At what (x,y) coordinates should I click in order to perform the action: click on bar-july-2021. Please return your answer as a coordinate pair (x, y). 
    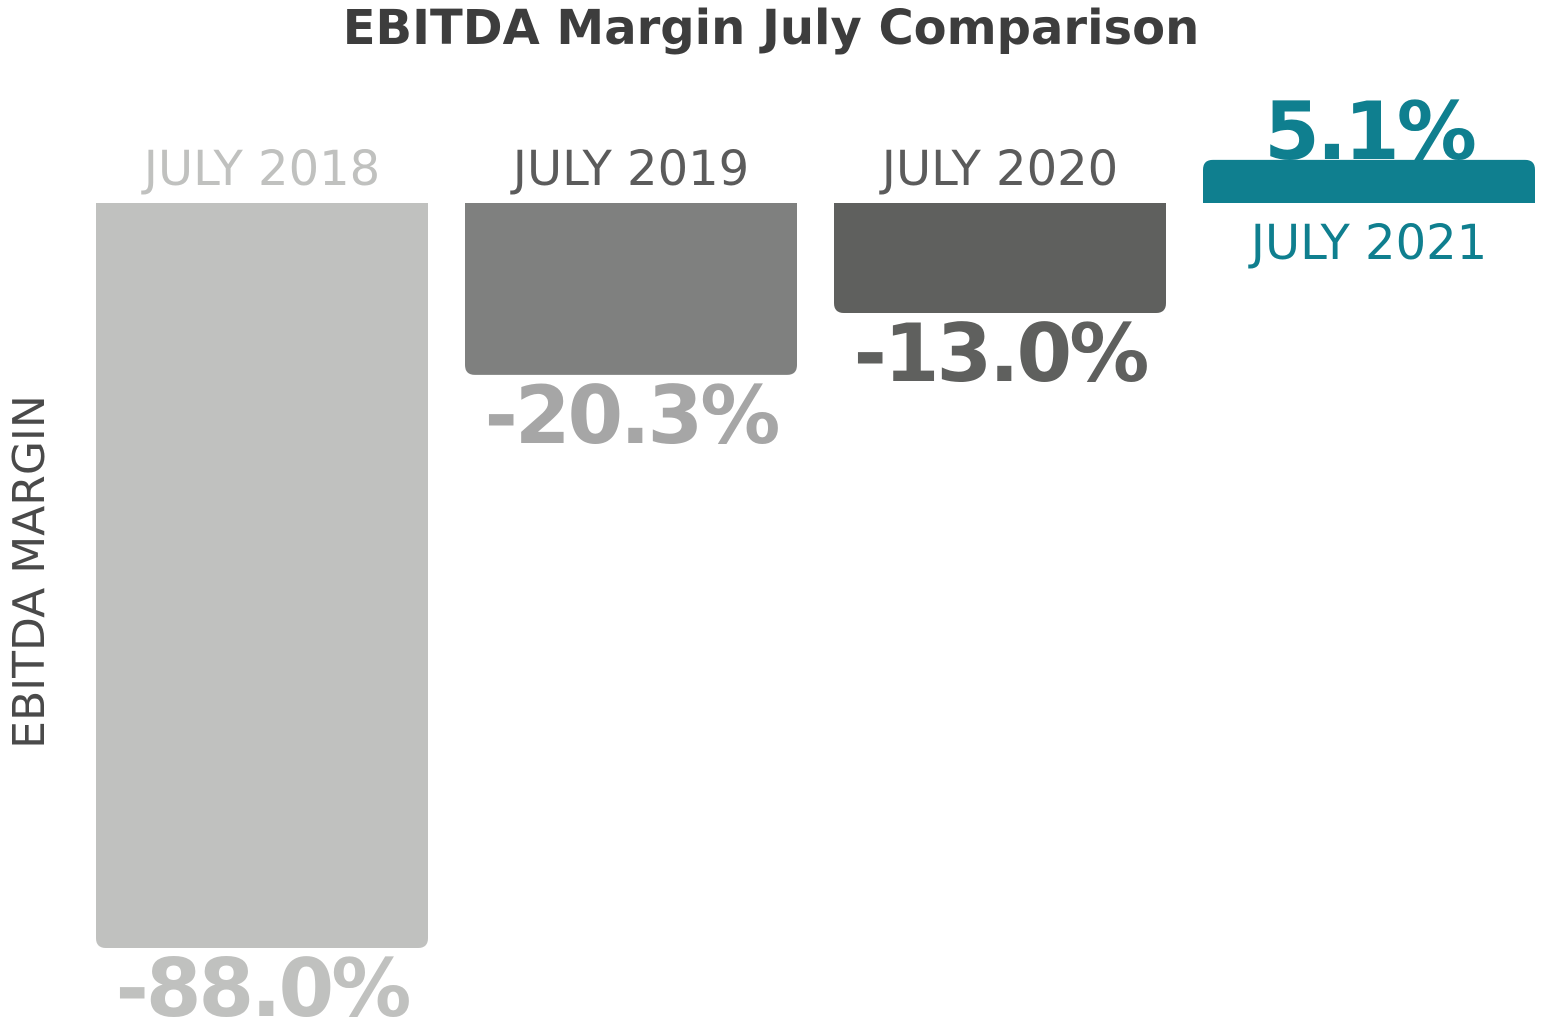
    Looking at the image, I should click on (1369, 181).